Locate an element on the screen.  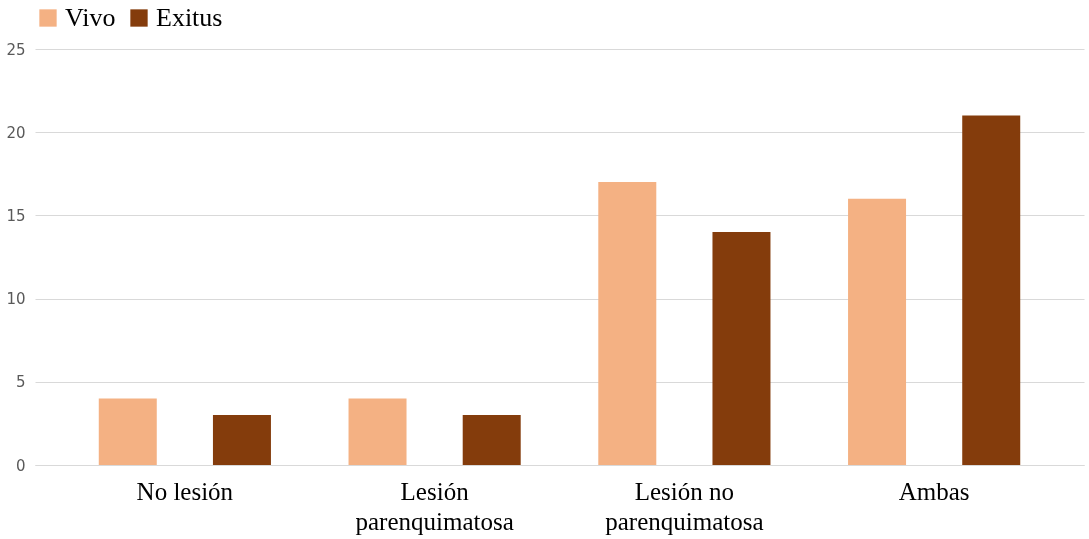
y-tick-label: 10 is located at coordinates (16, 299).